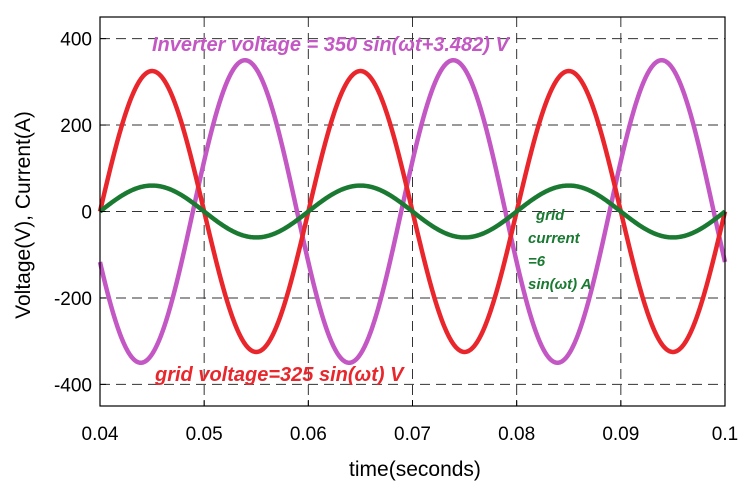  I want to click on annotation-grid-current-line: =6, so click(537, 261).